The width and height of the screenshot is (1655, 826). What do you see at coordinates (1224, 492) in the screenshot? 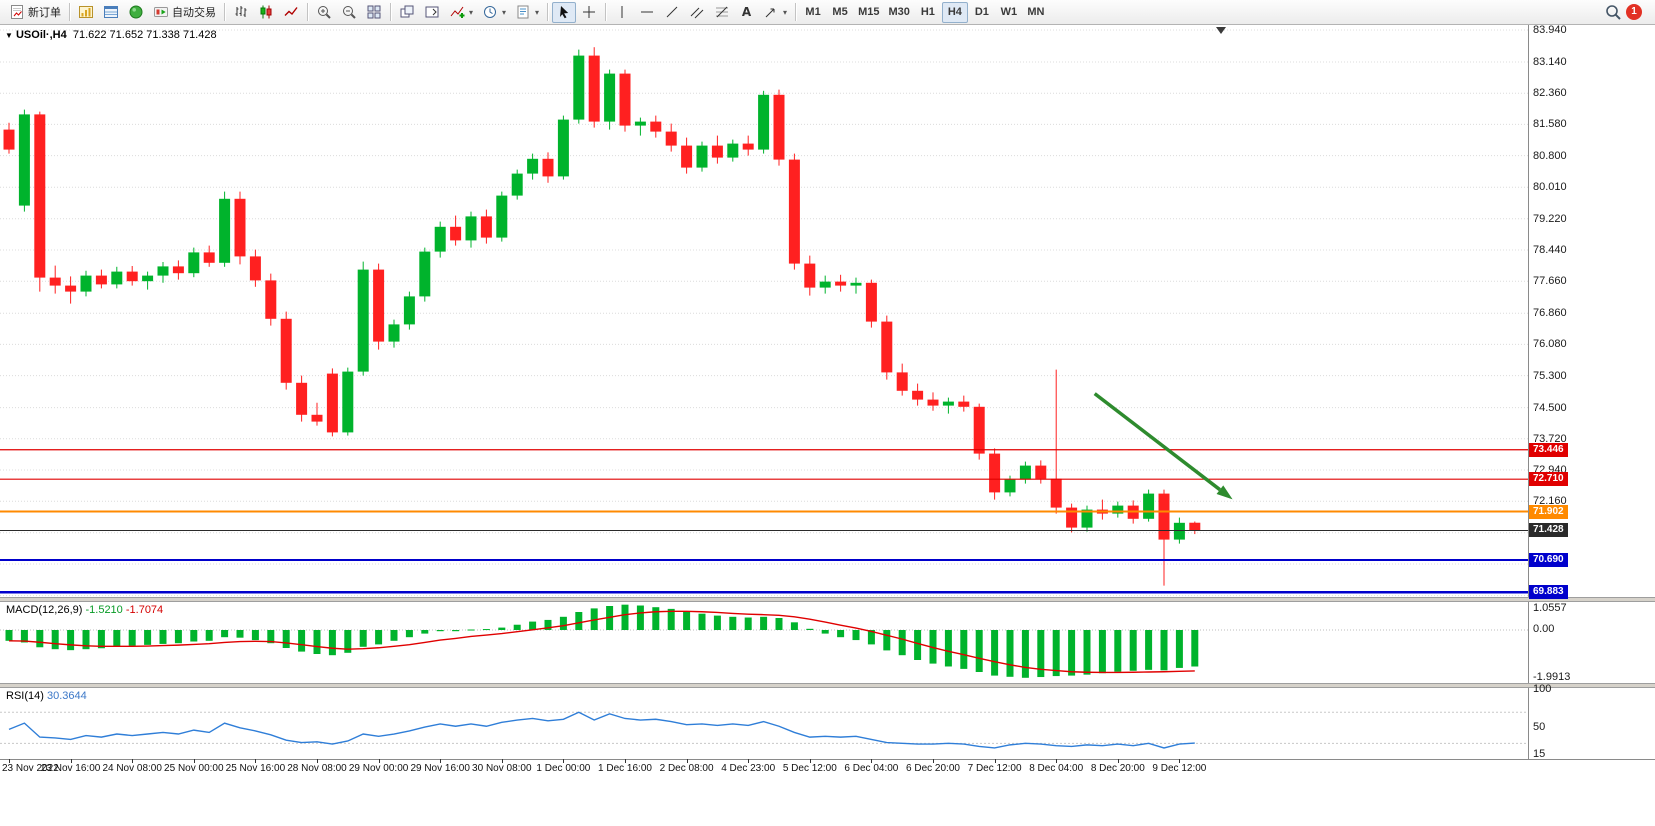
I see `trend-arrow-head` at bounding box center [1224, 492].